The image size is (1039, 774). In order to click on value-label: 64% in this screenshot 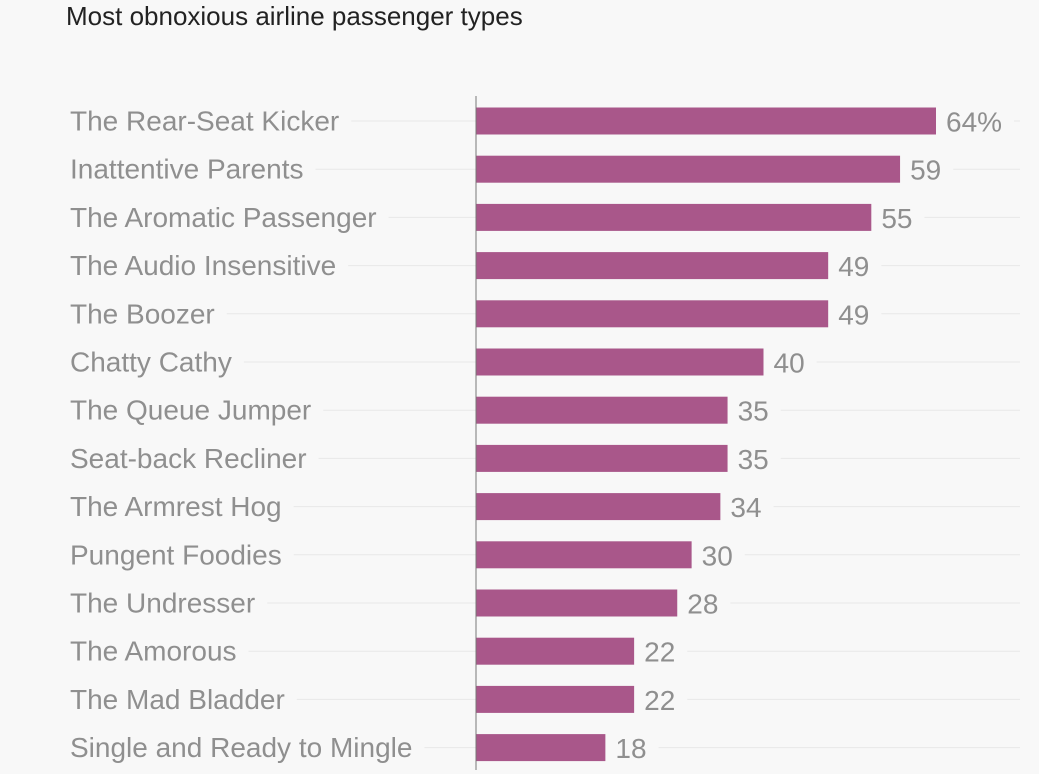, I will do `click(974, 122)`.